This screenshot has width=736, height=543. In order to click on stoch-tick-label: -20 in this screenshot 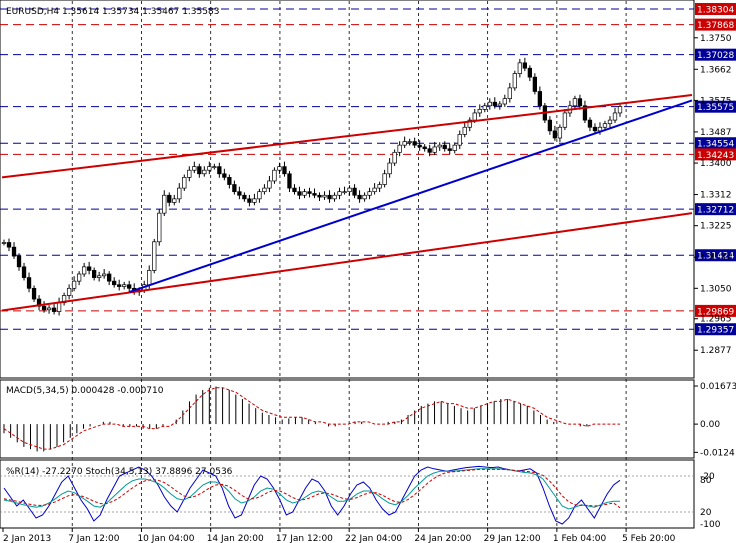, I will do `click(707, 477)`.